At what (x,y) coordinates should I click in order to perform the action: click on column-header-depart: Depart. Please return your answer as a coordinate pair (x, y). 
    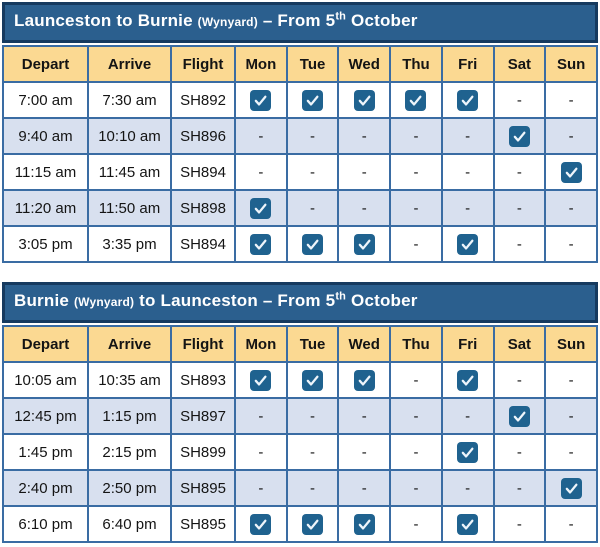
    Looking at the image, I should click on (45, 64).